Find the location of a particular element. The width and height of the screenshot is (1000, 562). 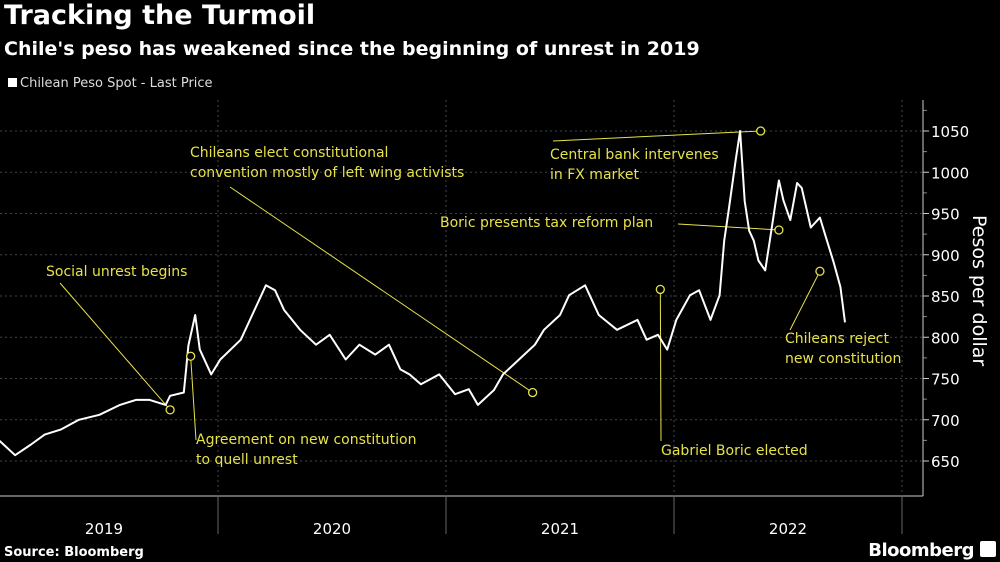

legend-label: Chilean Peso Spot - Last Price is located at coordinates (116, 83).